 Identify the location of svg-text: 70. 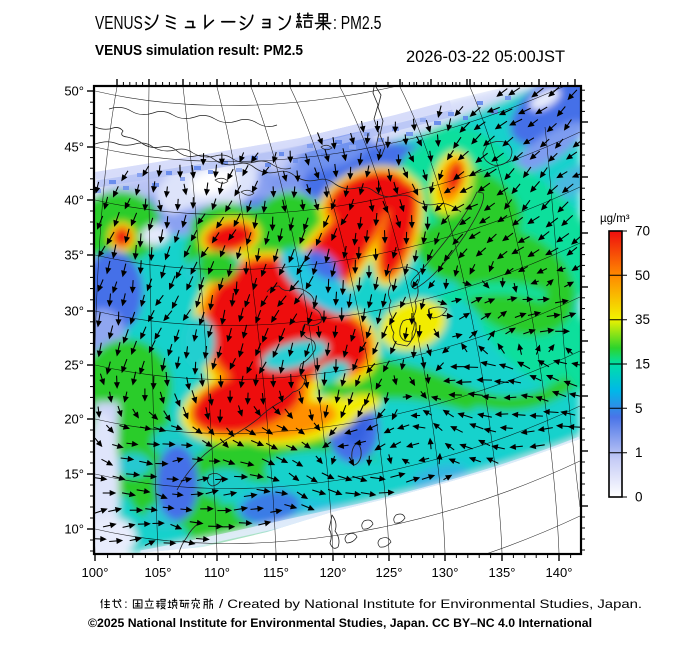
(642, 231).